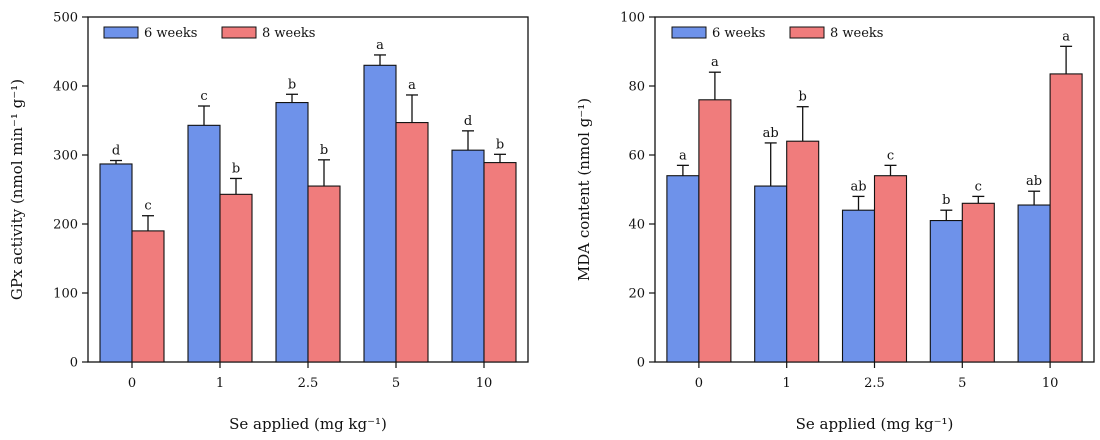 Image resolution: width=1100 pixels, height=440 pixels. Describe the element at coordinates (636, 87) in the screenshot. I see `y-tick-label: 80` at that location.